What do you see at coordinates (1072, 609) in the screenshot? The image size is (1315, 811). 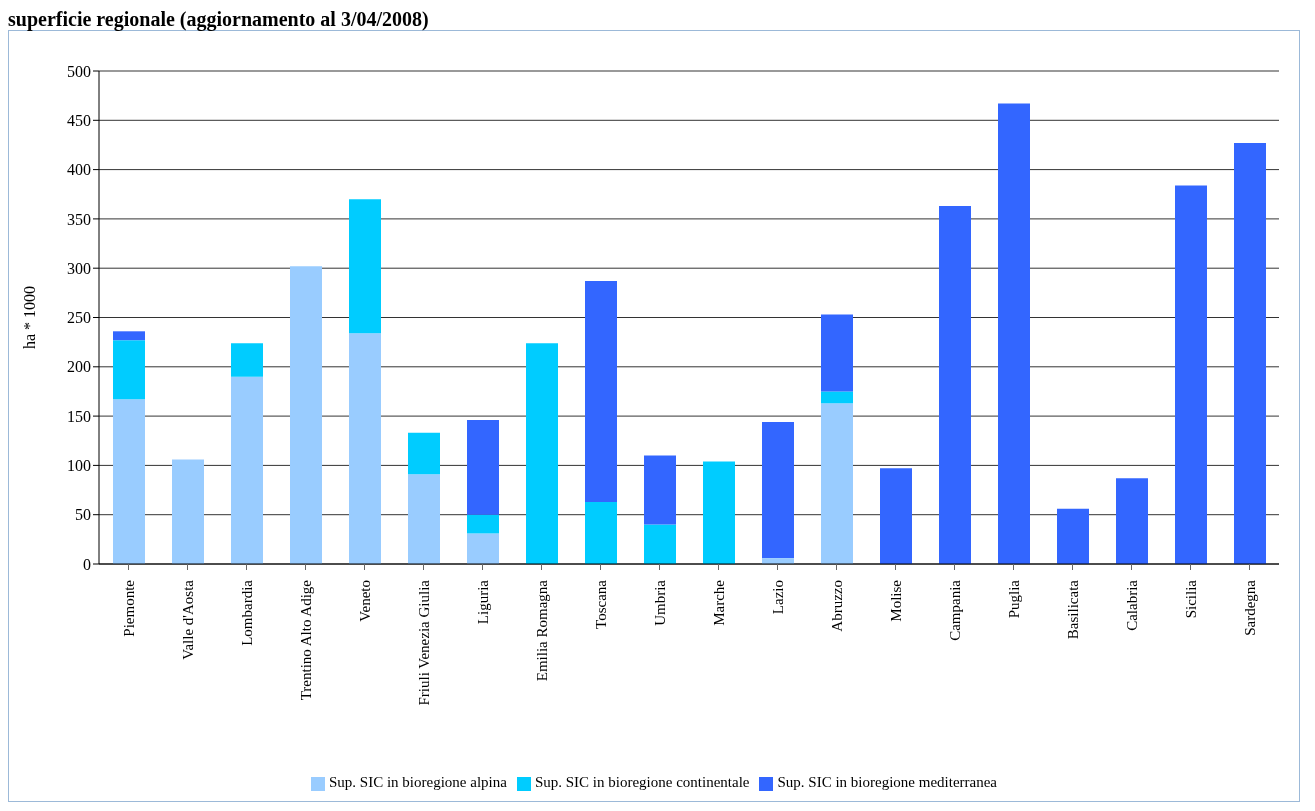 I see `x-tick-label: Basilicata` at bounding box center [1072, 609].